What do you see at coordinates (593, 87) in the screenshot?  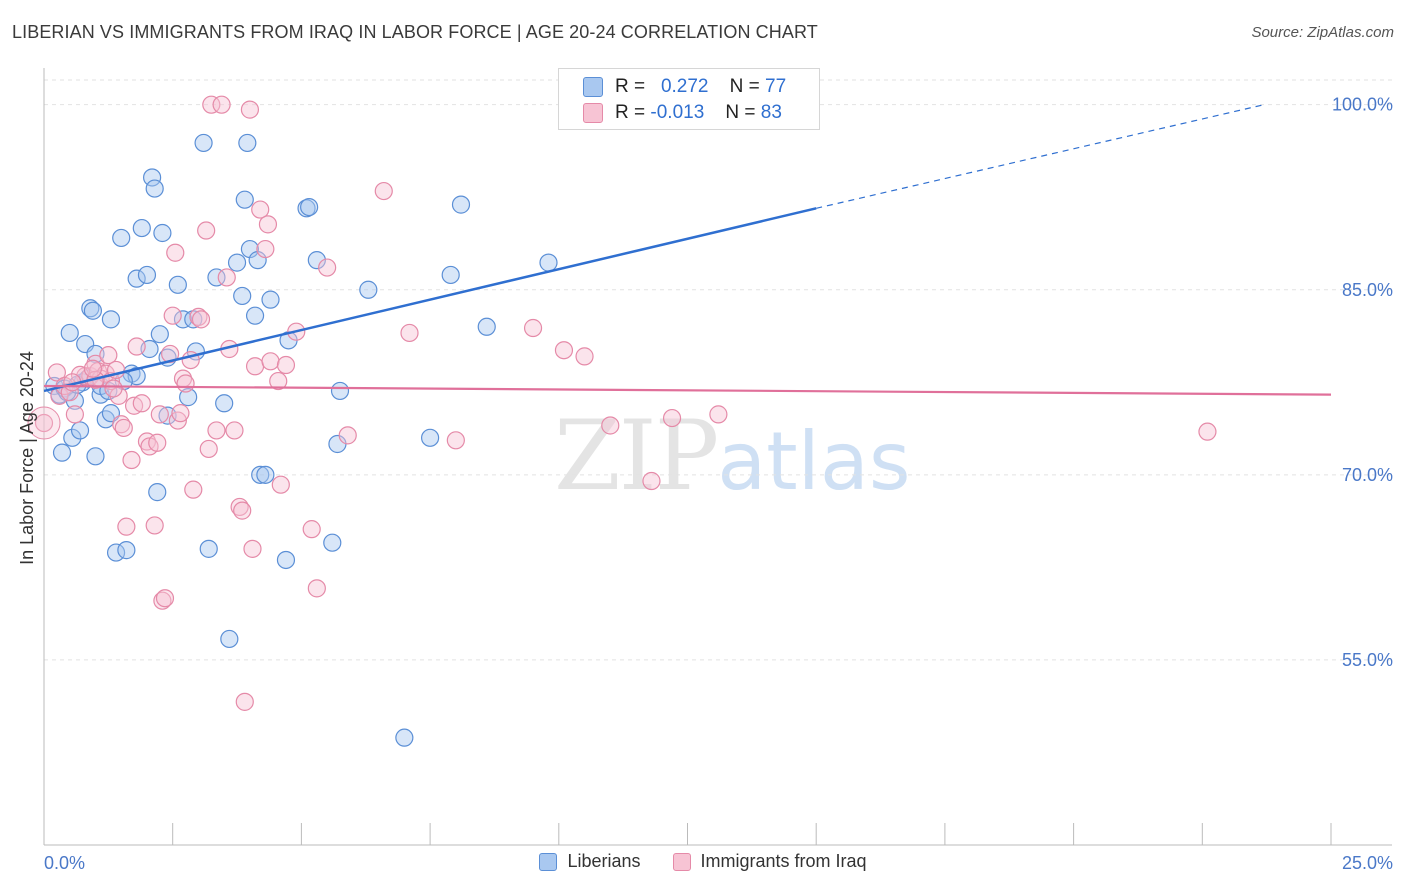 I see `liberians-swatch` at bounding box center [593, 87].